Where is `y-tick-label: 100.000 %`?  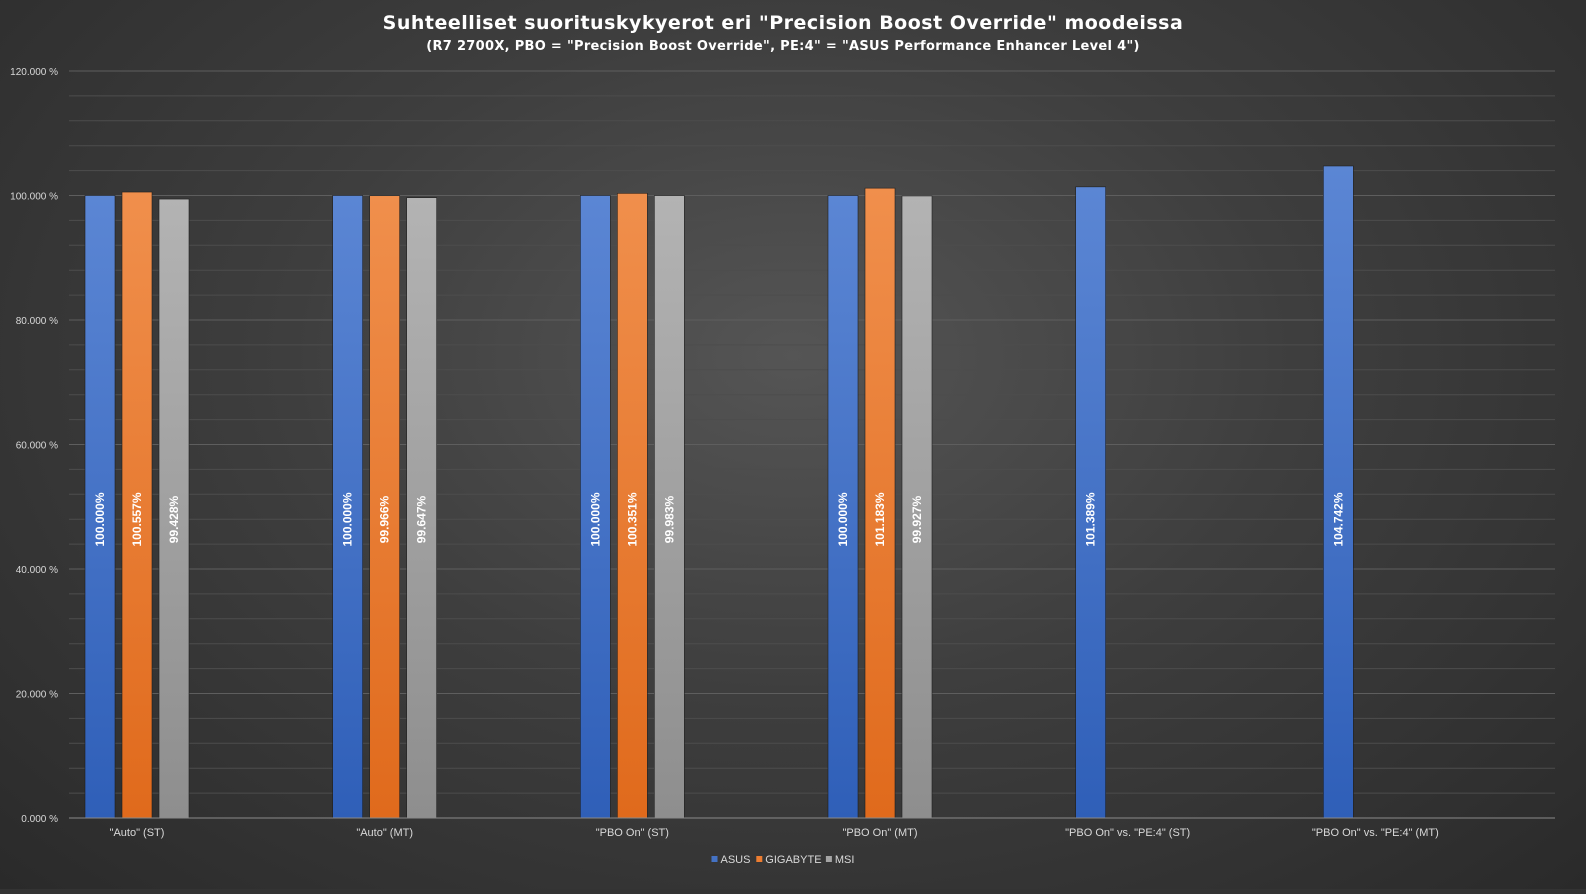
y-tick-label: 100.000 % is located at coordinates (34, 197).